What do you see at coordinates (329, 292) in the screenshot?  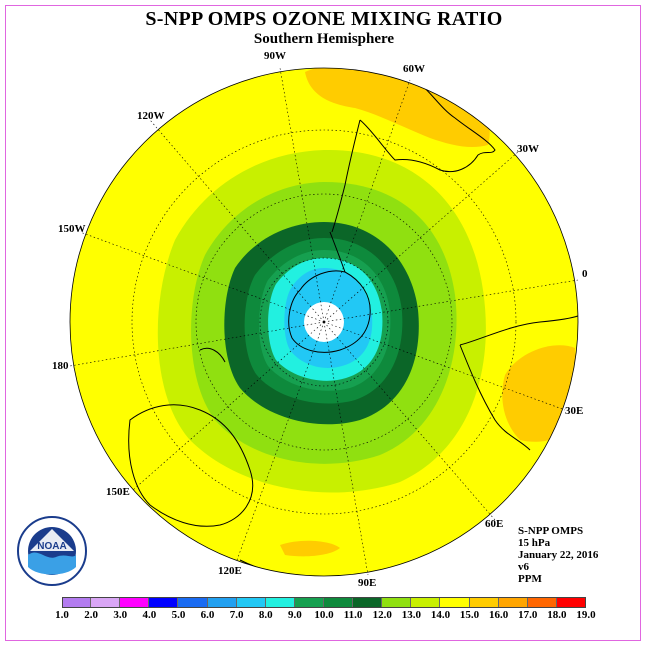 I see `coast-antarctica` at bounding box center [329, 292].